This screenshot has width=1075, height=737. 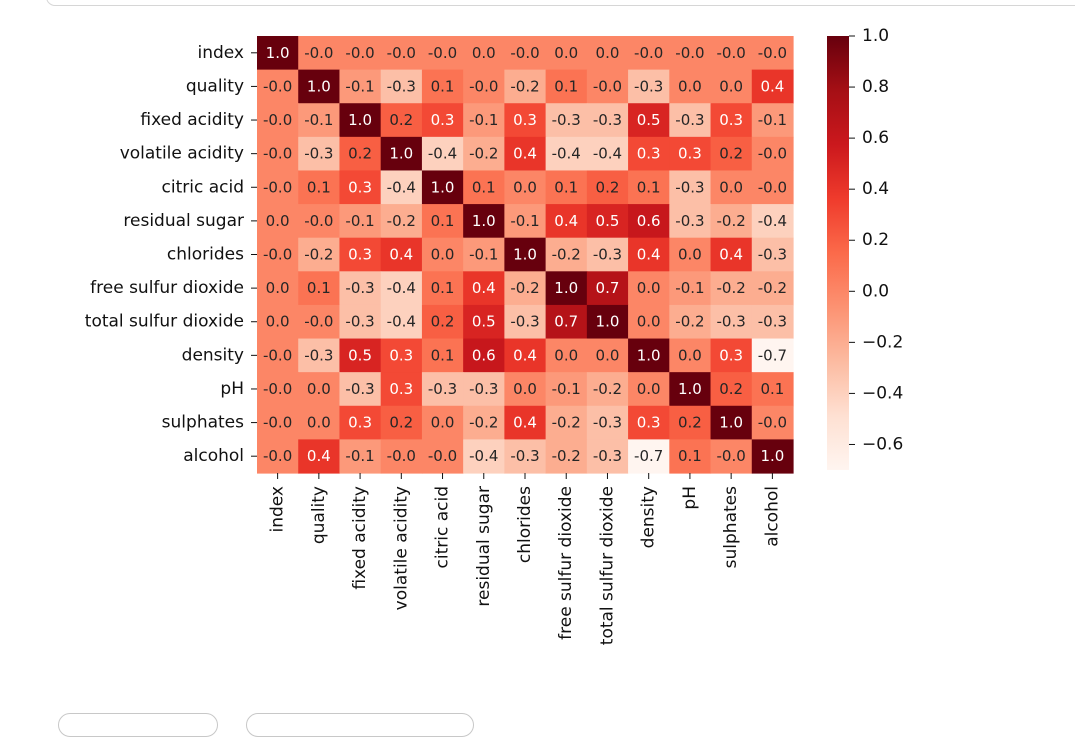 I want to click on y-tick-label: sulphates, so click(x=203, y=423).